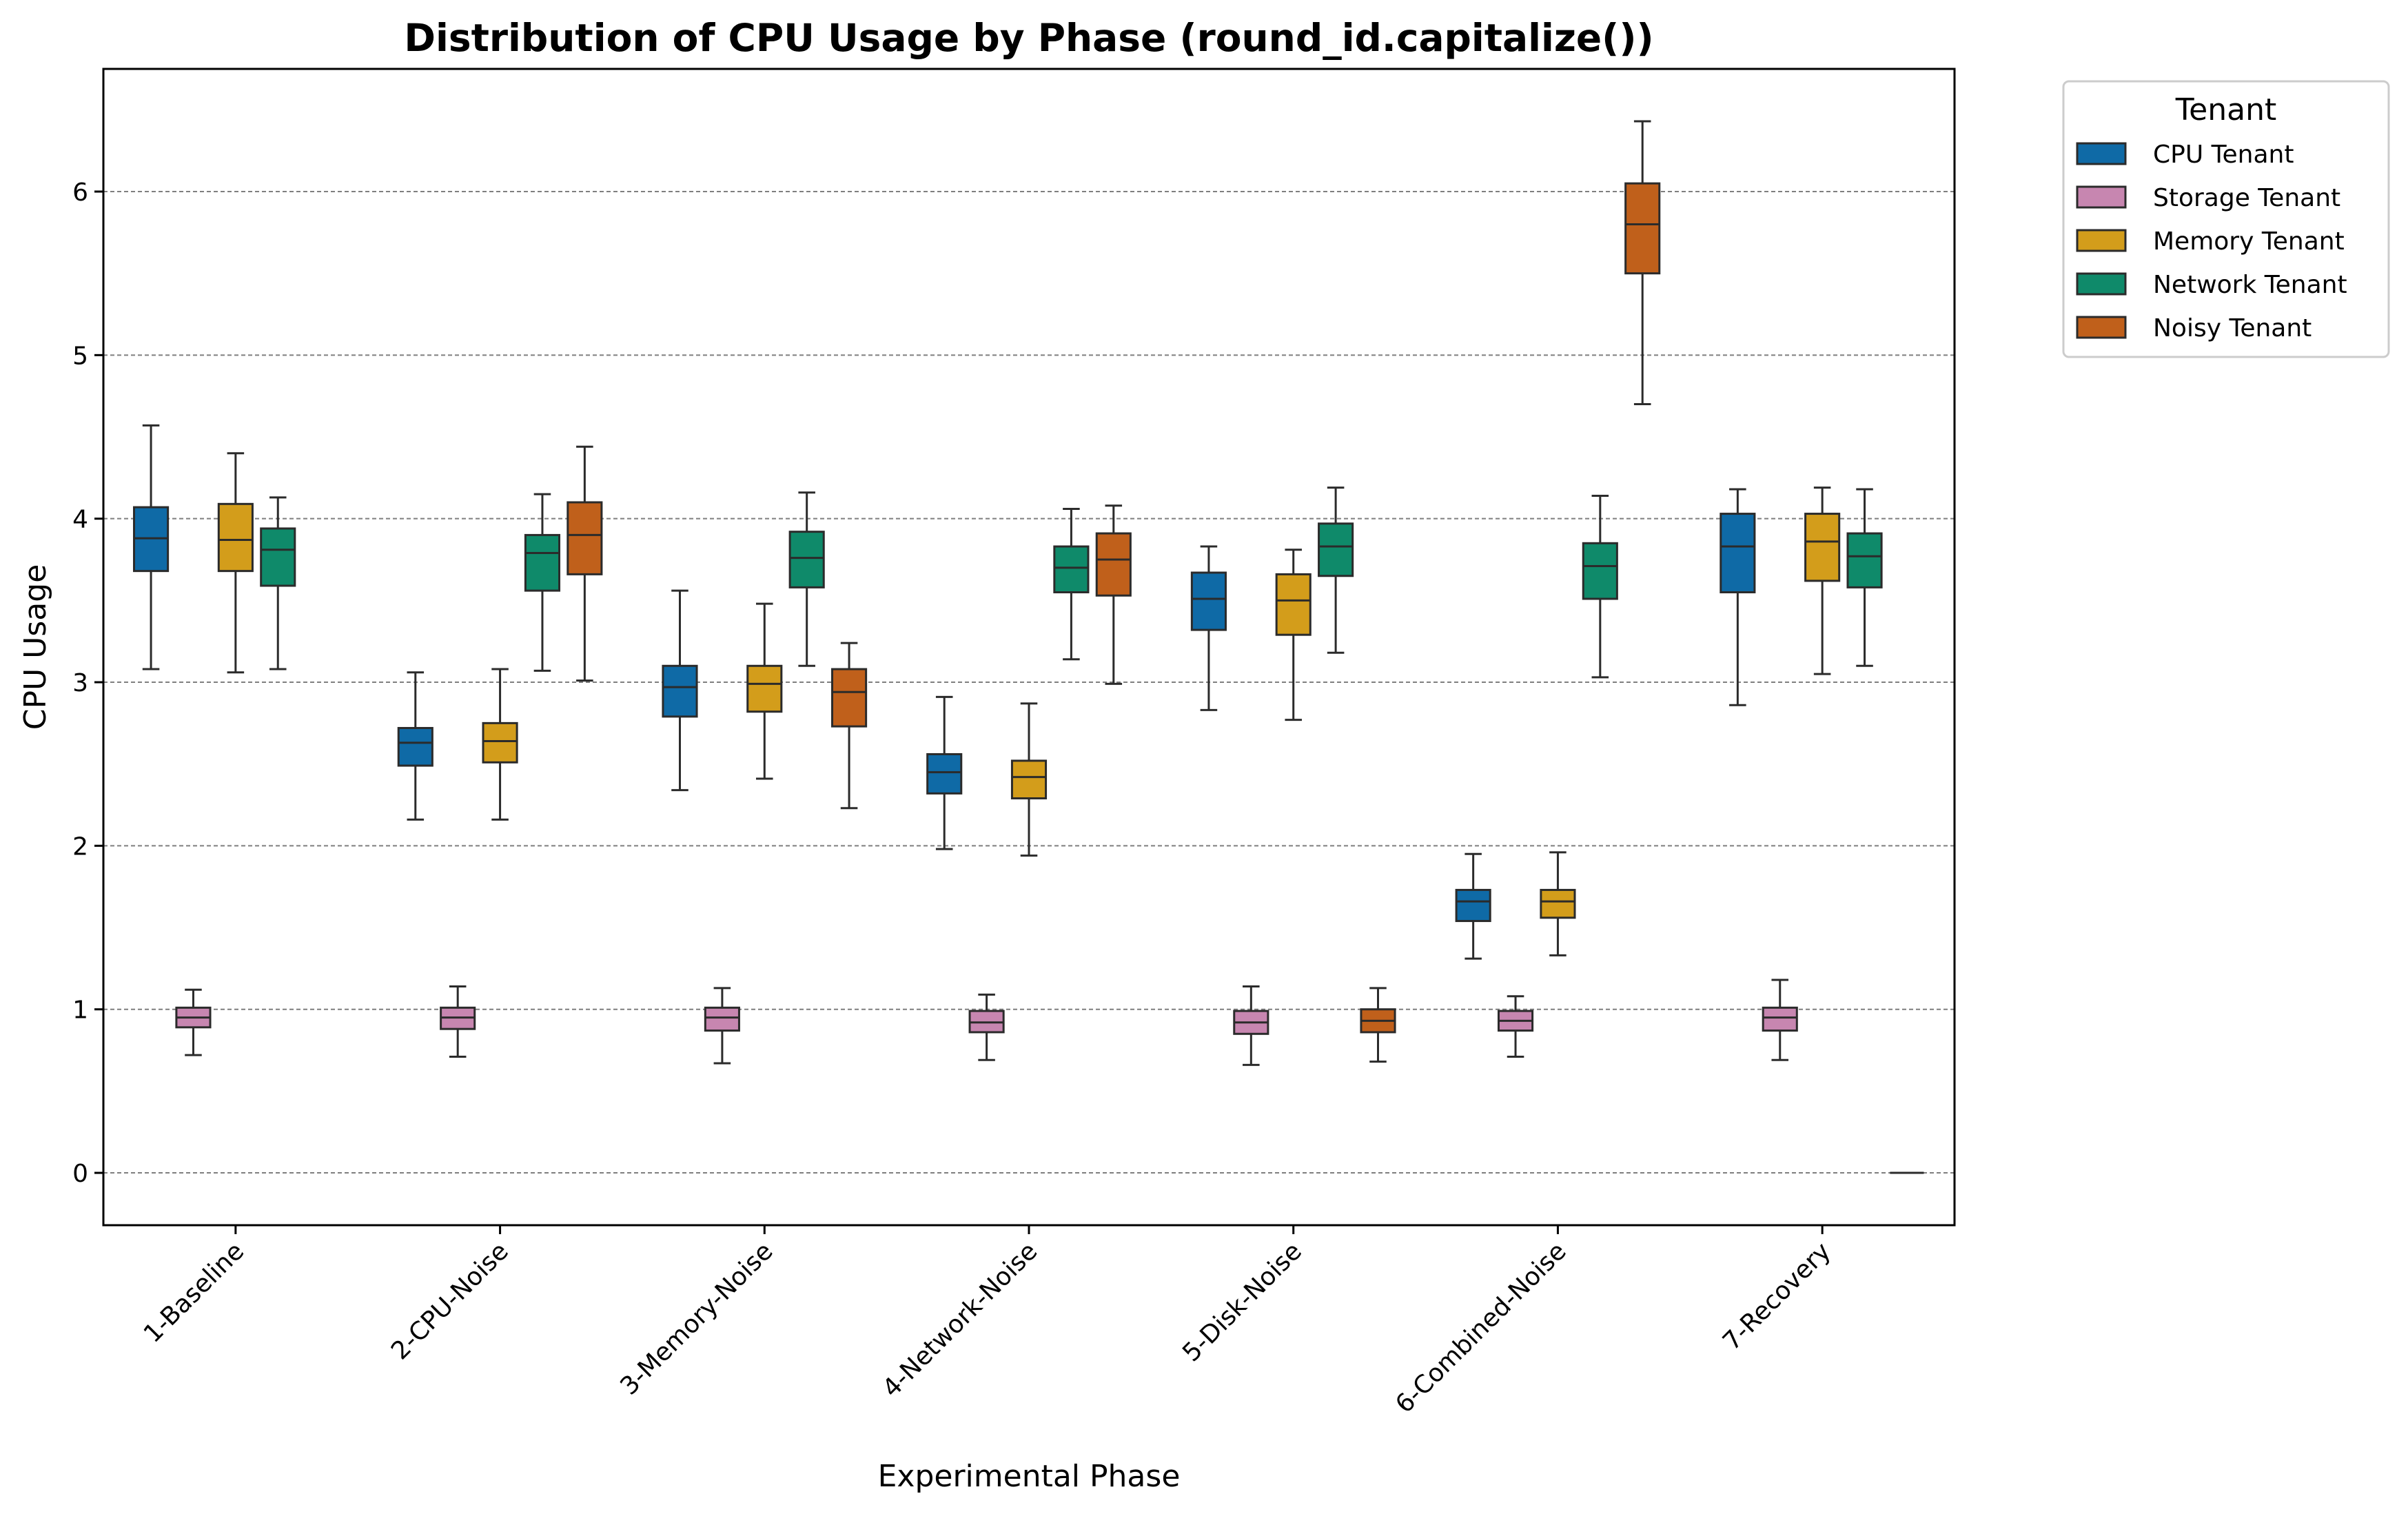 Image resolution: width=2408 pixels, height=1516 pixels. Describe the element at coordinates (80, 847) in the screenshot. I see `y-tick-label: 2` at that location.